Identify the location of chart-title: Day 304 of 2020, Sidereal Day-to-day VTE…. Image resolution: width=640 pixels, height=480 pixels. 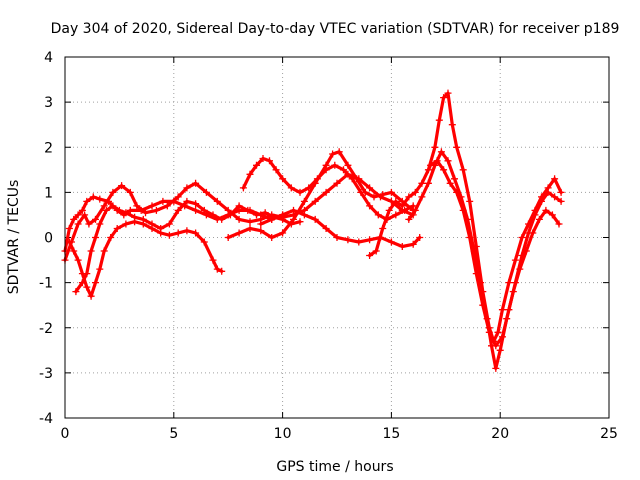
(335, 29).